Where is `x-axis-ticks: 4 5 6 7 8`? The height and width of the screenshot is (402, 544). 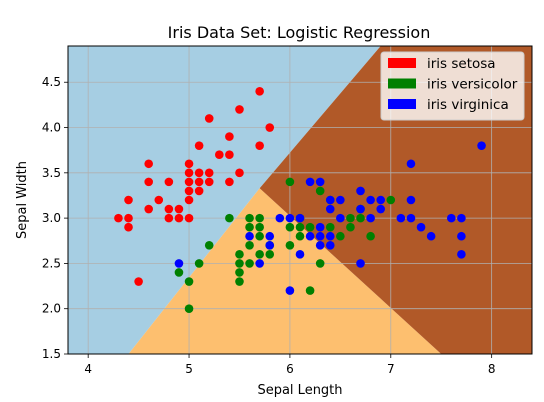
x-axis-ticks: 4 5 6 7 8 is located at coordinates (289, 365).